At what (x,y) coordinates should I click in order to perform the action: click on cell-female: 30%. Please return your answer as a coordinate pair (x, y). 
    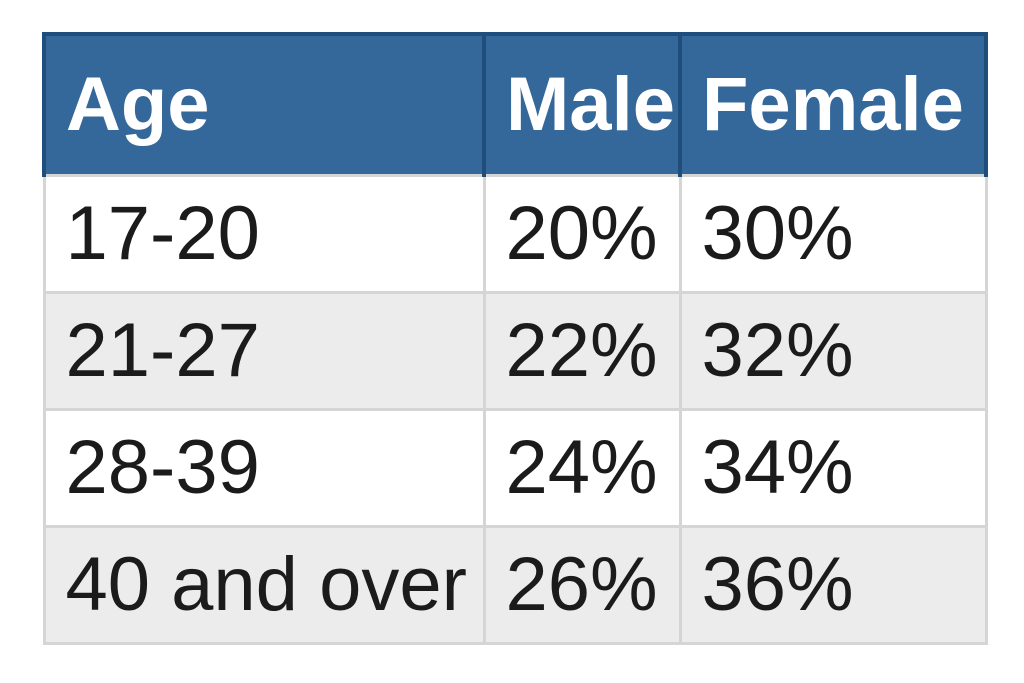
    Looking at the image, I should click on (833, 234).